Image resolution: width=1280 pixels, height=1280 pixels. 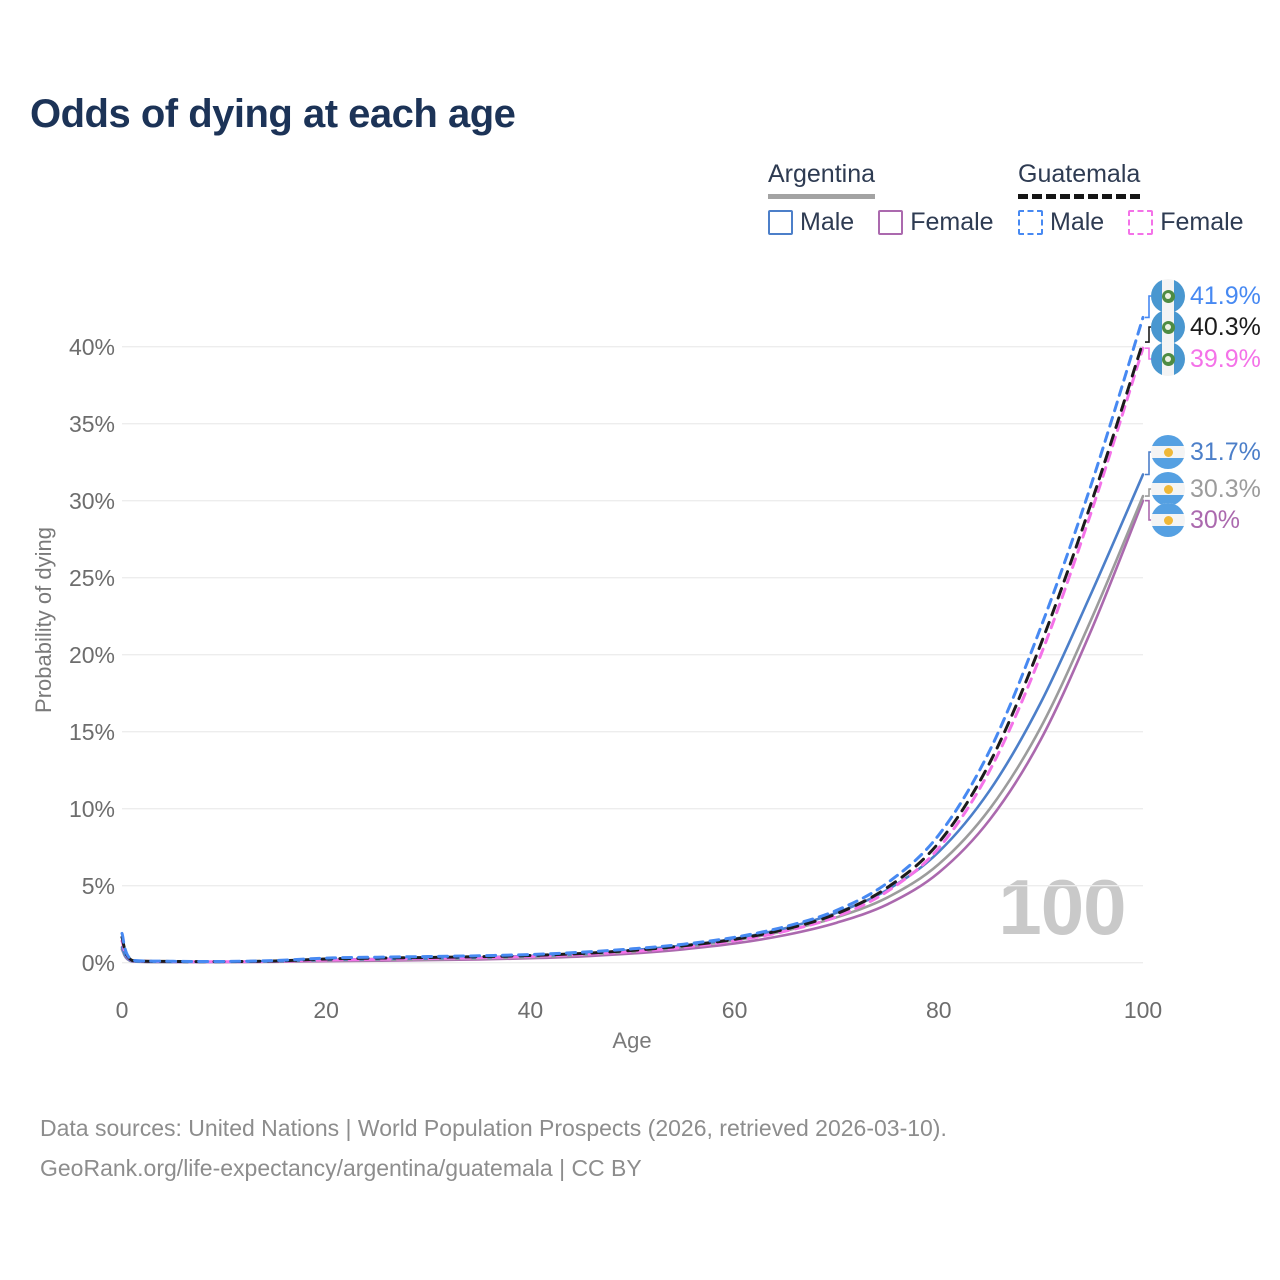 I want to click on y-tick-label: 15%, so click(x=91, y=731).